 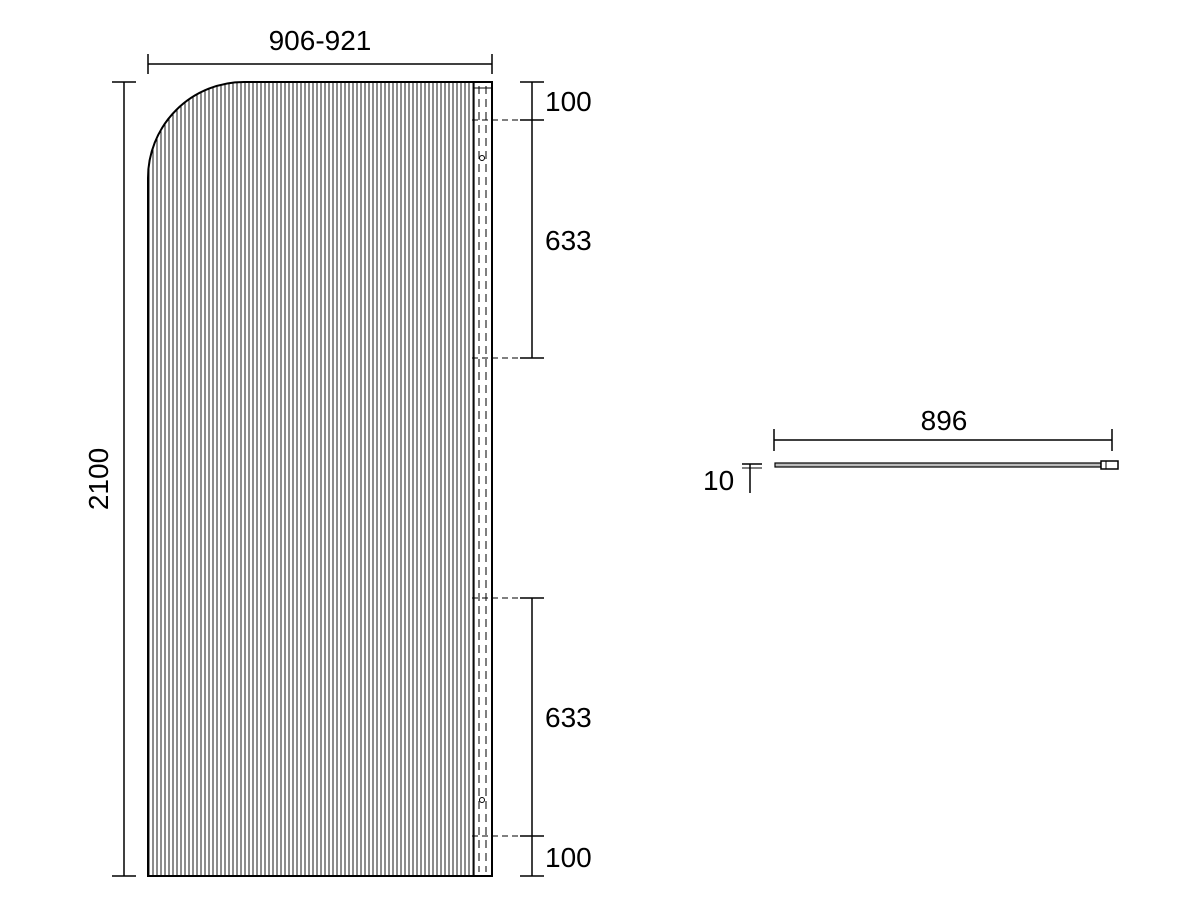 What do you see at coordinates (320, 40) in the screenshot?
I see `width-label: 906-921` at bounding box center [320, 40].